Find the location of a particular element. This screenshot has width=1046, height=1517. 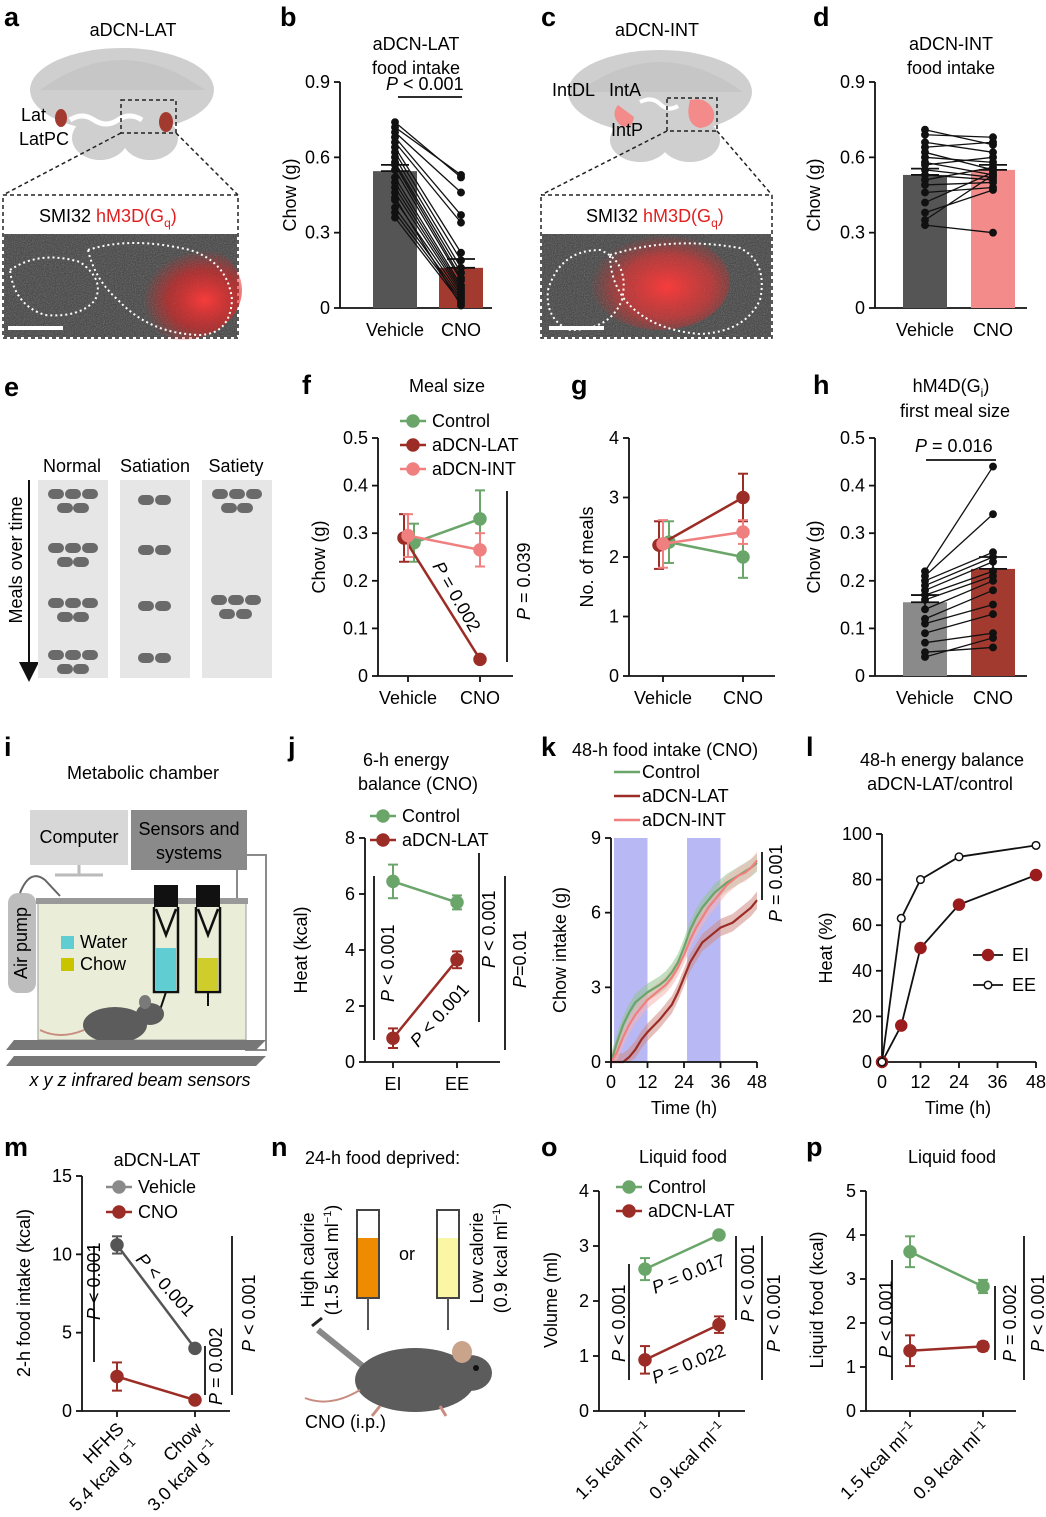

legend-label-0: EI is located at coordinates (1020, 955).